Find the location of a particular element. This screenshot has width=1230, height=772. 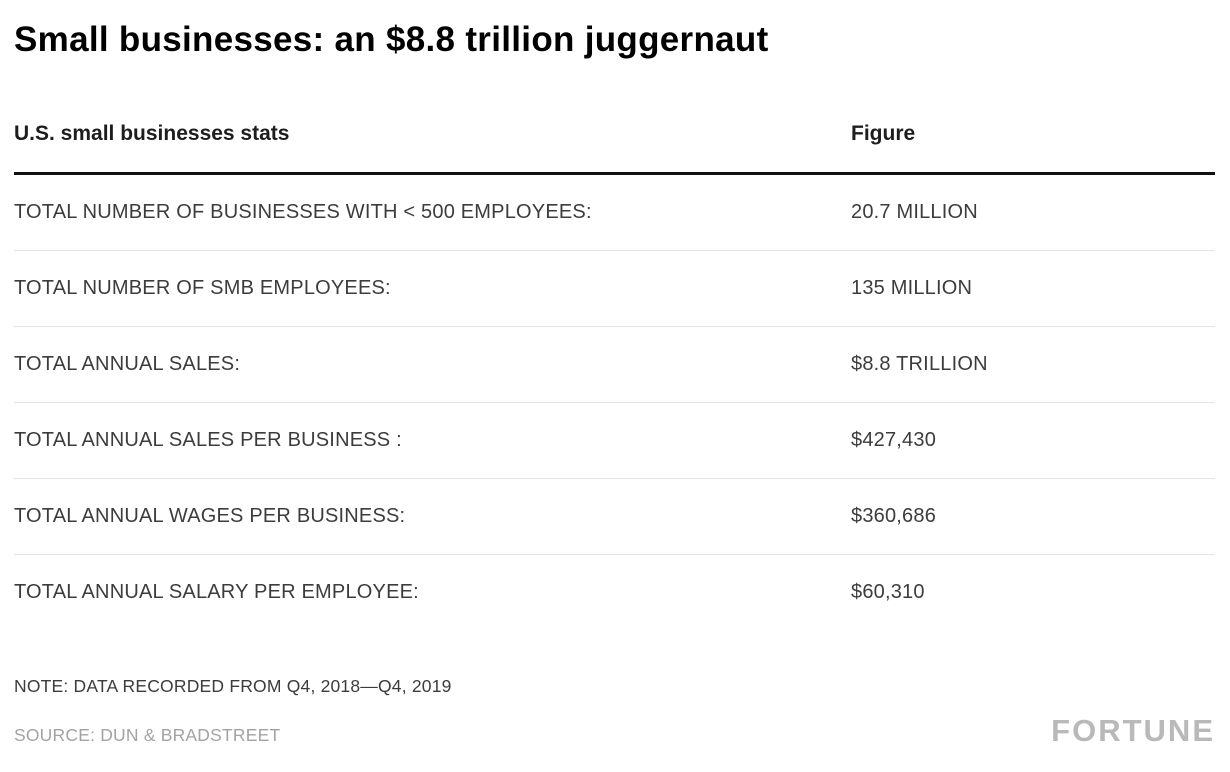

column-header-figure: Figure is located at coordinates (883, 134).